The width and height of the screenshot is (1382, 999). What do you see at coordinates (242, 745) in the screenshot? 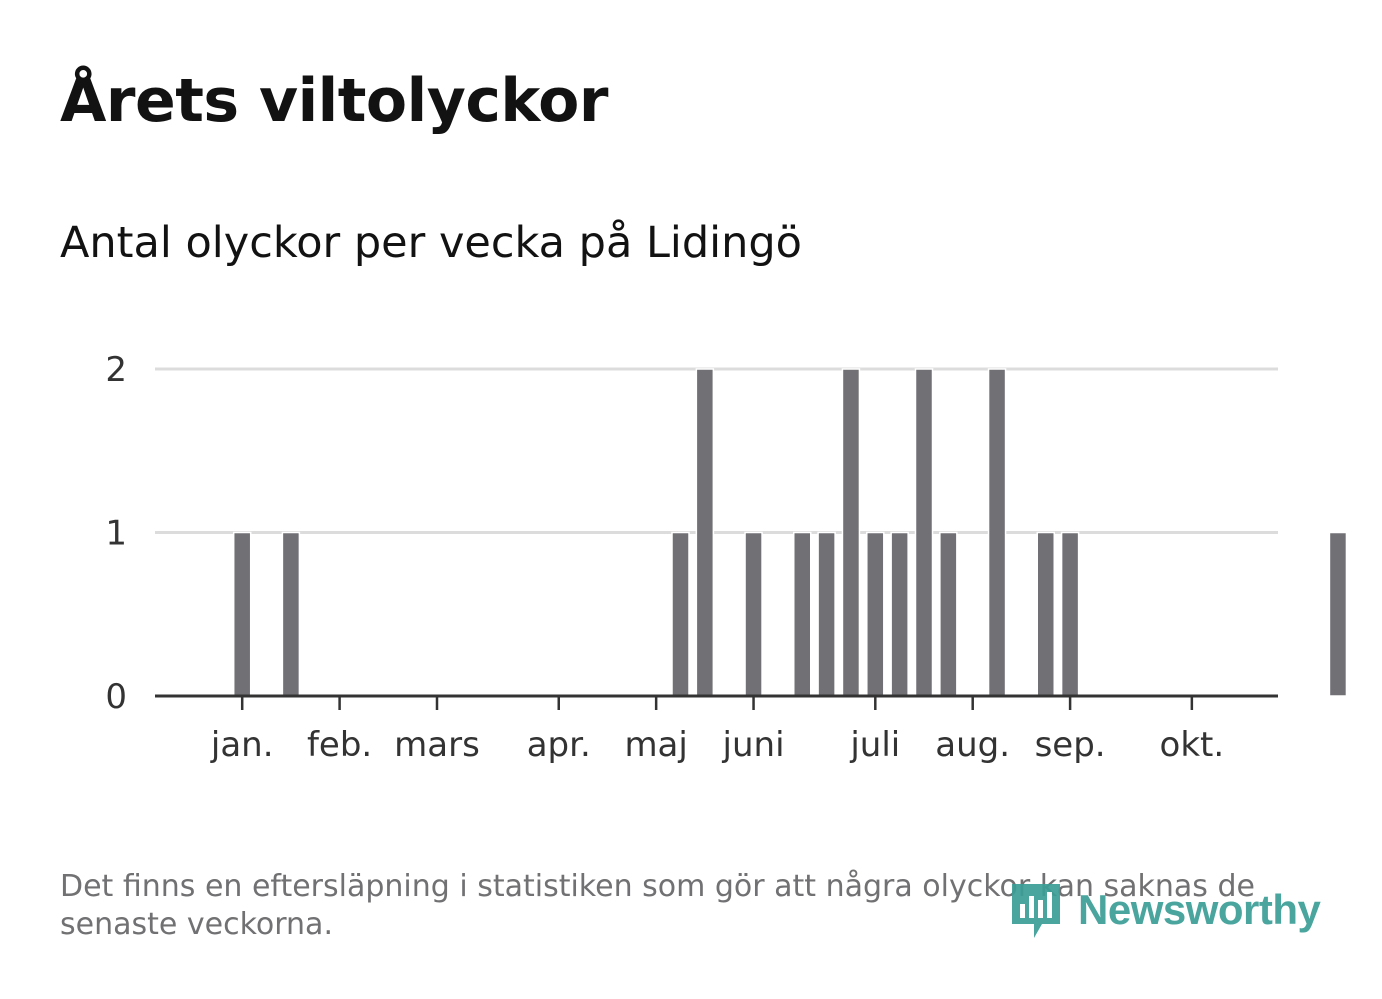
I see `x-tick-label: jan.` at bounding box center [242, 745].